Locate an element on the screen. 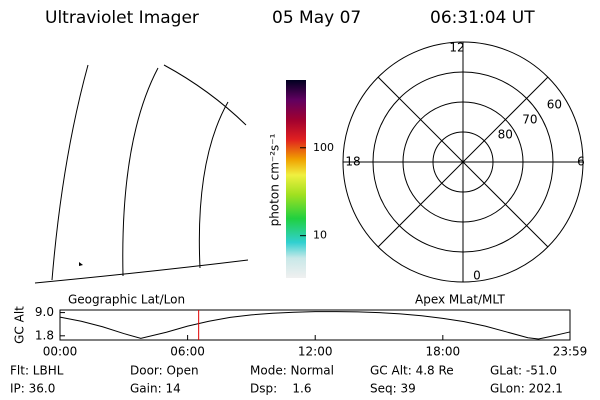  mlat-circle is located at coordinates (463, 162).